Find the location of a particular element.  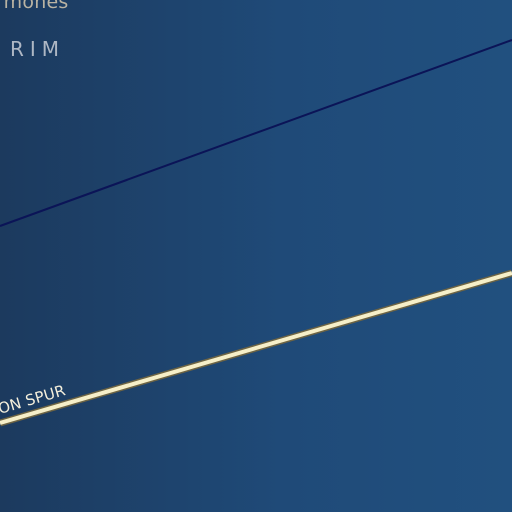

area-label: RIM is located at coordinates (38, 49).